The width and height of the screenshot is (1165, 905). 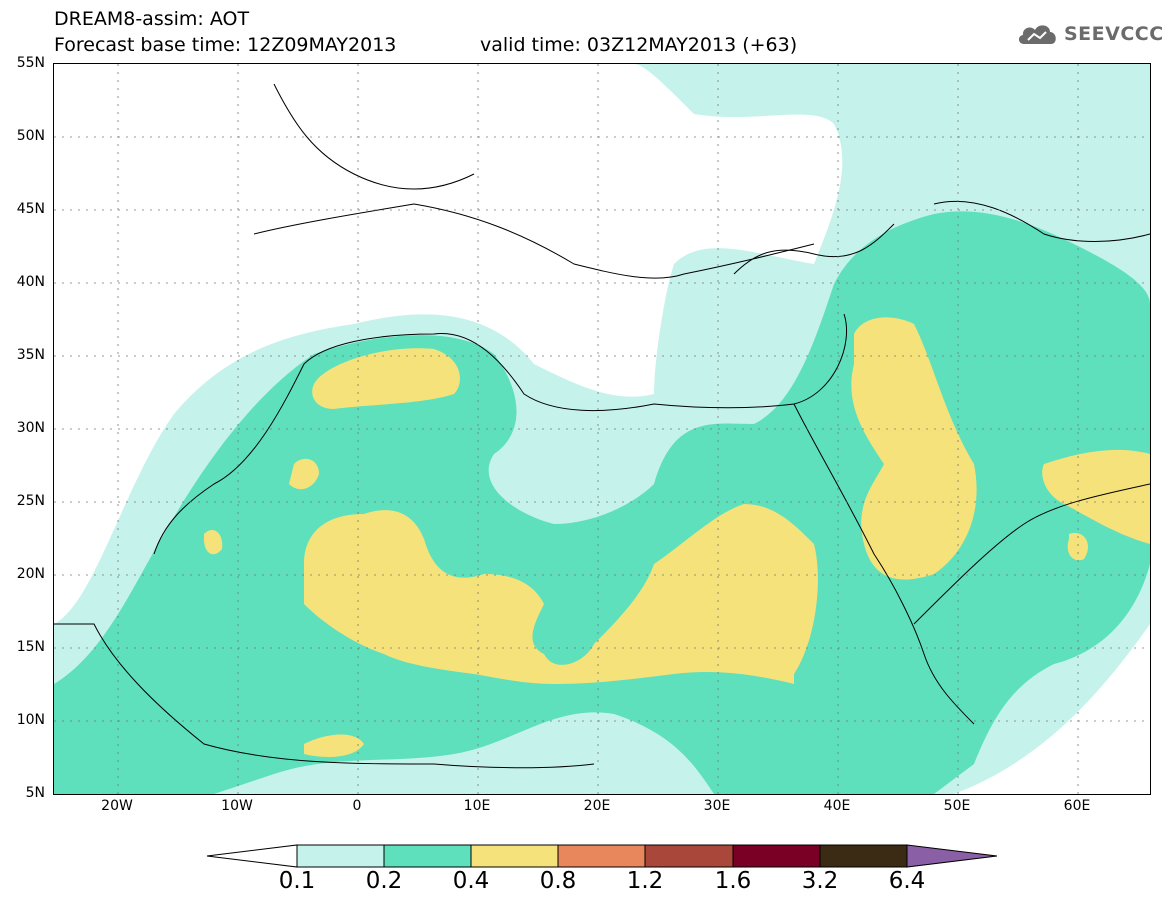 I want to click on lat-label: 55N, so click(x=30, y=63).